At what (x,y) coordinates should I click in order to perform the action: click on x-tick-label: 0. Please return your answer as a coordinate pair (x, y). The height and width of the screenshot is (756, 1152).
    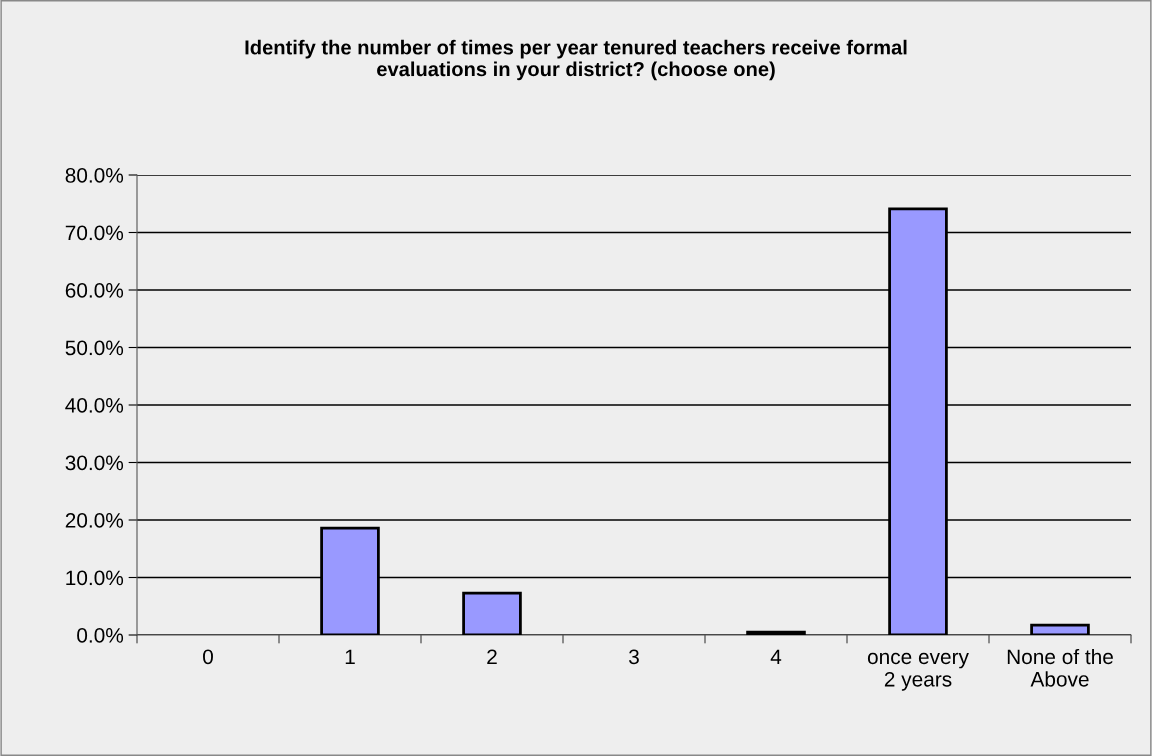
    Looking at the image, I should click on (208, 657).